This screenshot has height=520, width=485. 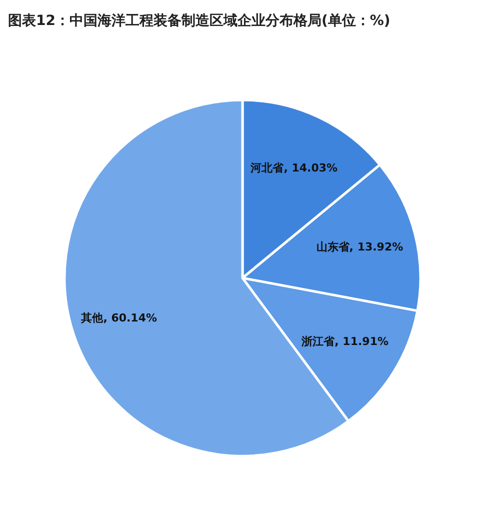 I want to click on chart-title: 图表12：中国海洋工程装备制造区域企业分布格局(单位：%), so click(x=199, y=21).